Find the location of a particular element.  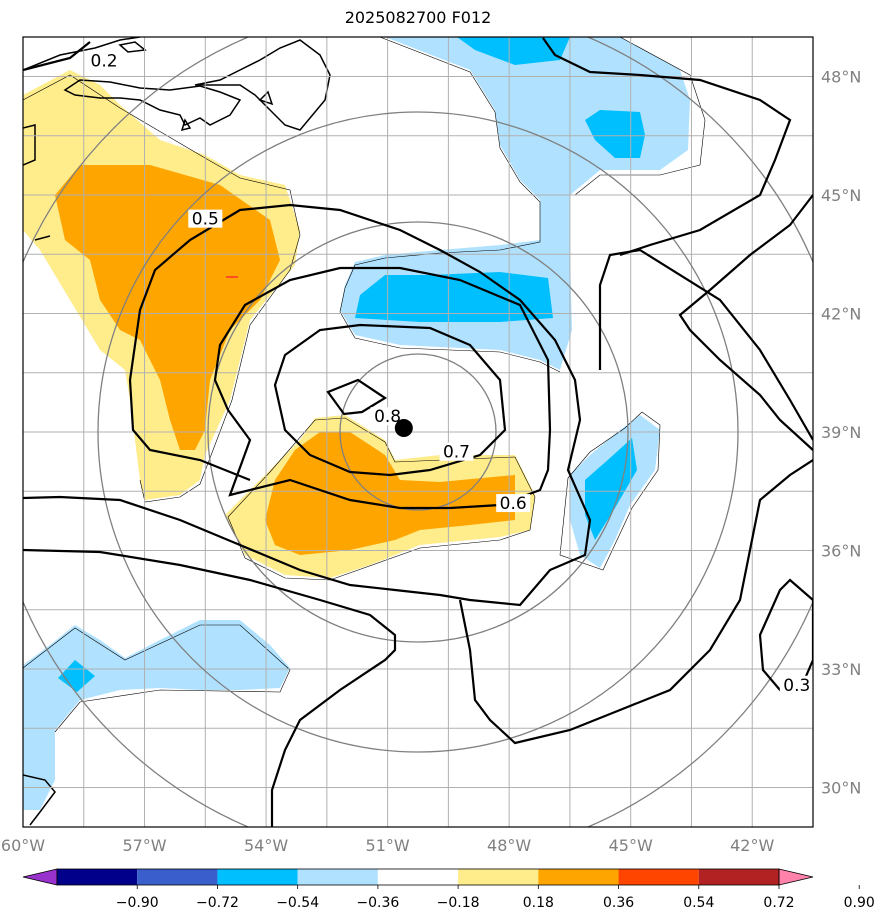

contour-label: 0.8 is located at coordinates (387, 417).